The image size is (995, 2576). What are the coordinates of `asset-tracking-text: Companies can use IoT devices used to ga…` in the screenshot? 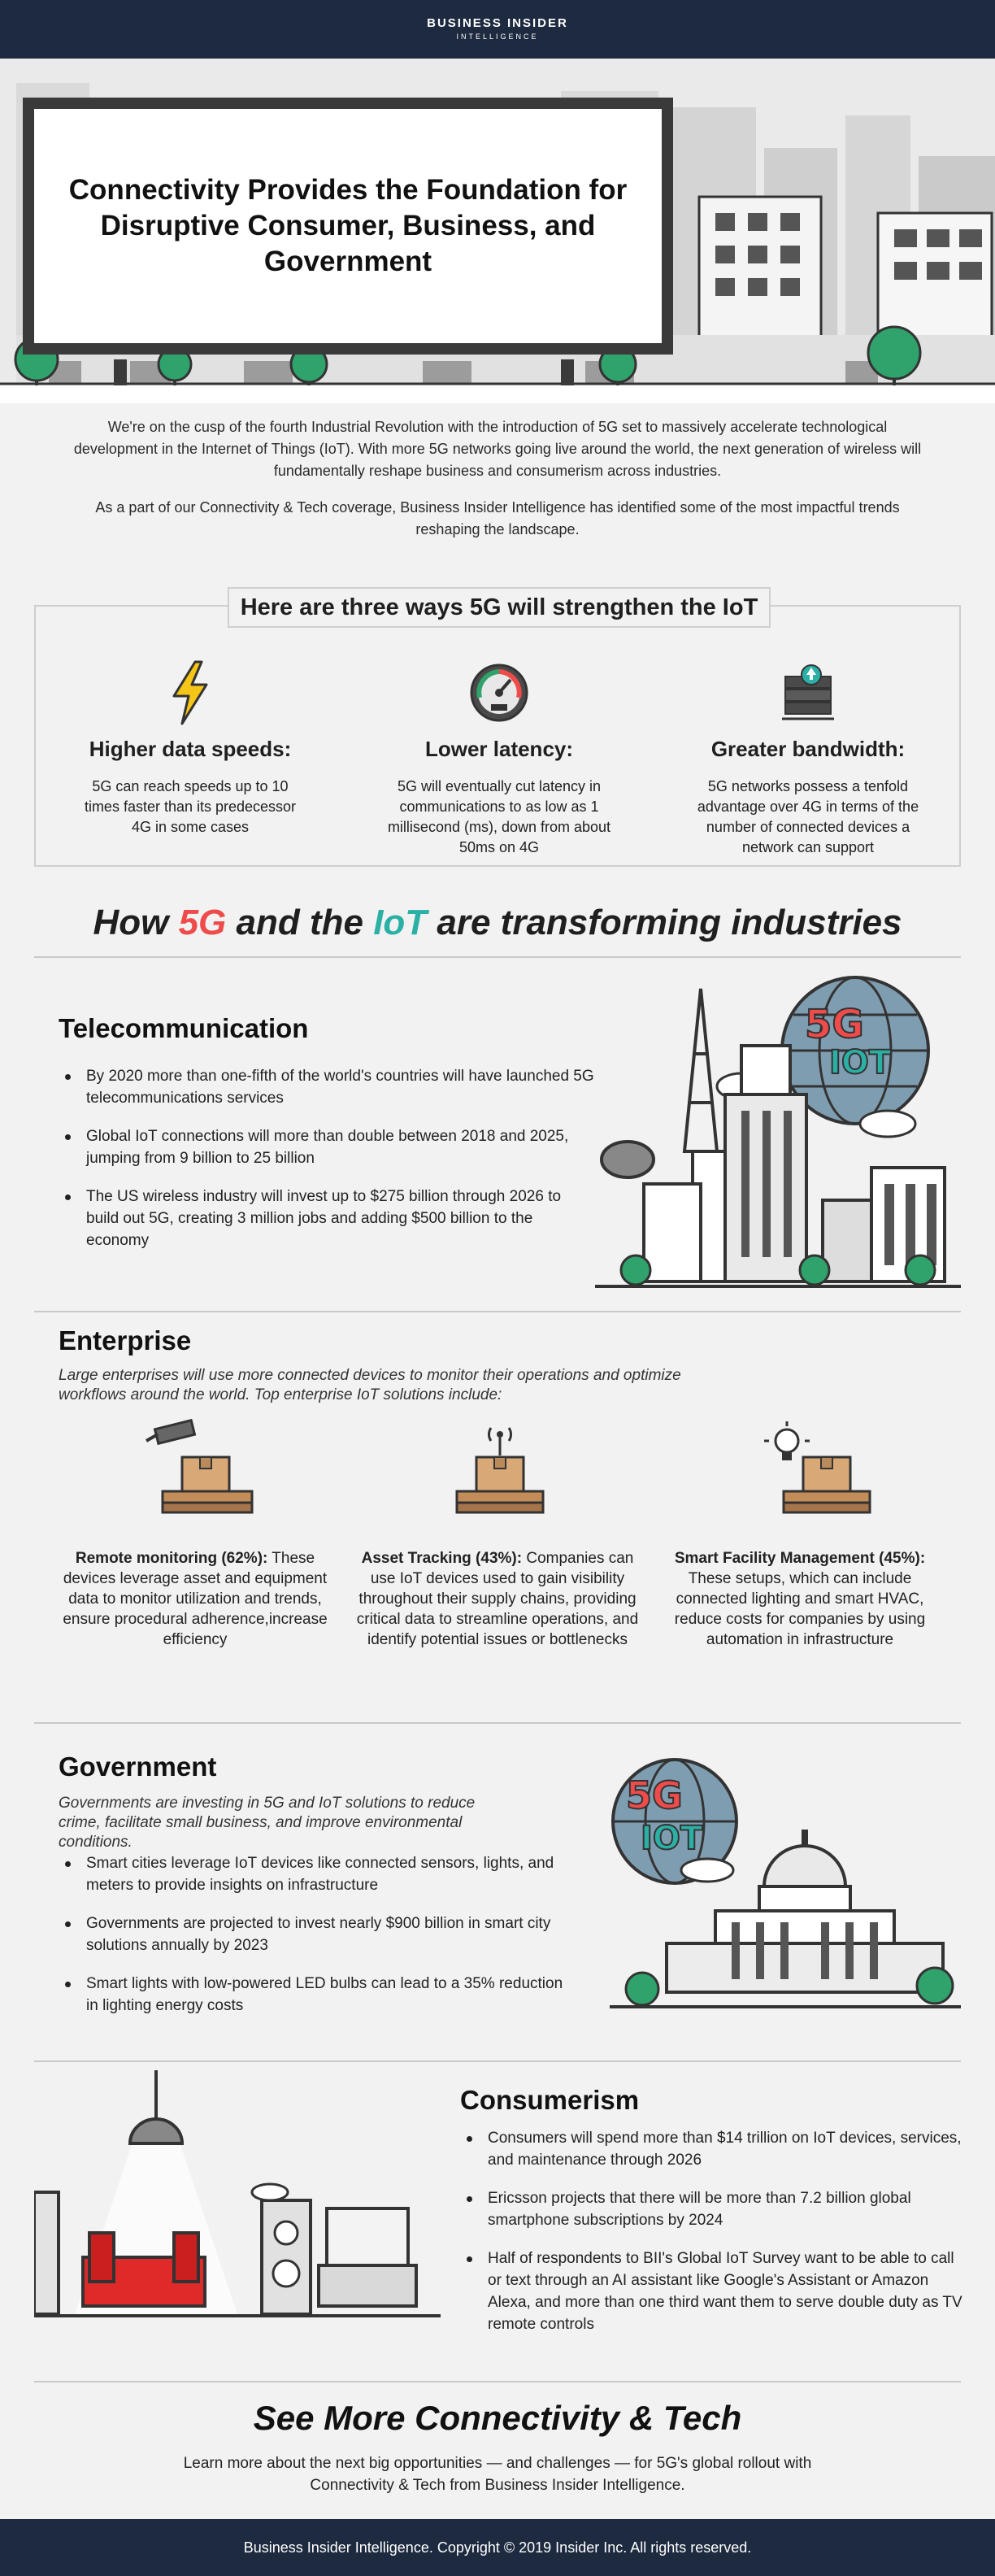 It's located at (497, 1599).